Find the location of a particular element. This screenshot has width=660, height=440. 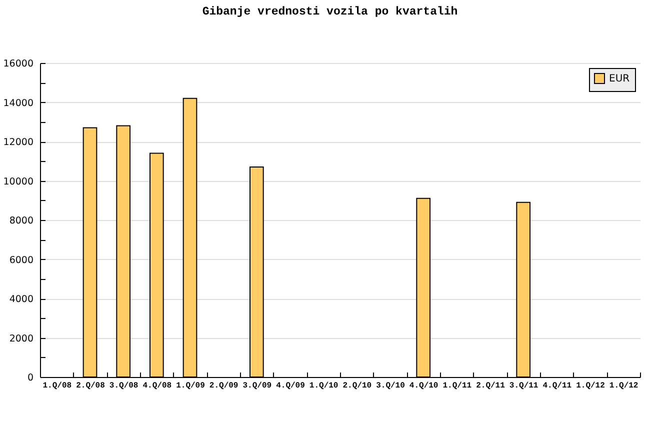

y-tick-label: 8000 is located at coordinates (21, 221).